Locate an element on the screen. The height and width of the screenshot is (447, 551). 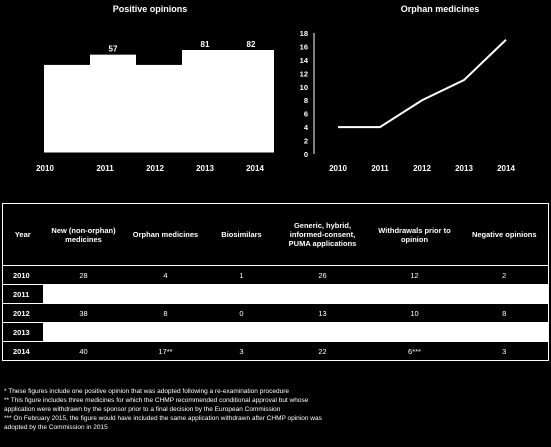
line-chart-svg: 0 2 4 6 8 10 12 14 16 18 2010 2011 2012 2013 2014 is located at coordinates (408, 101).